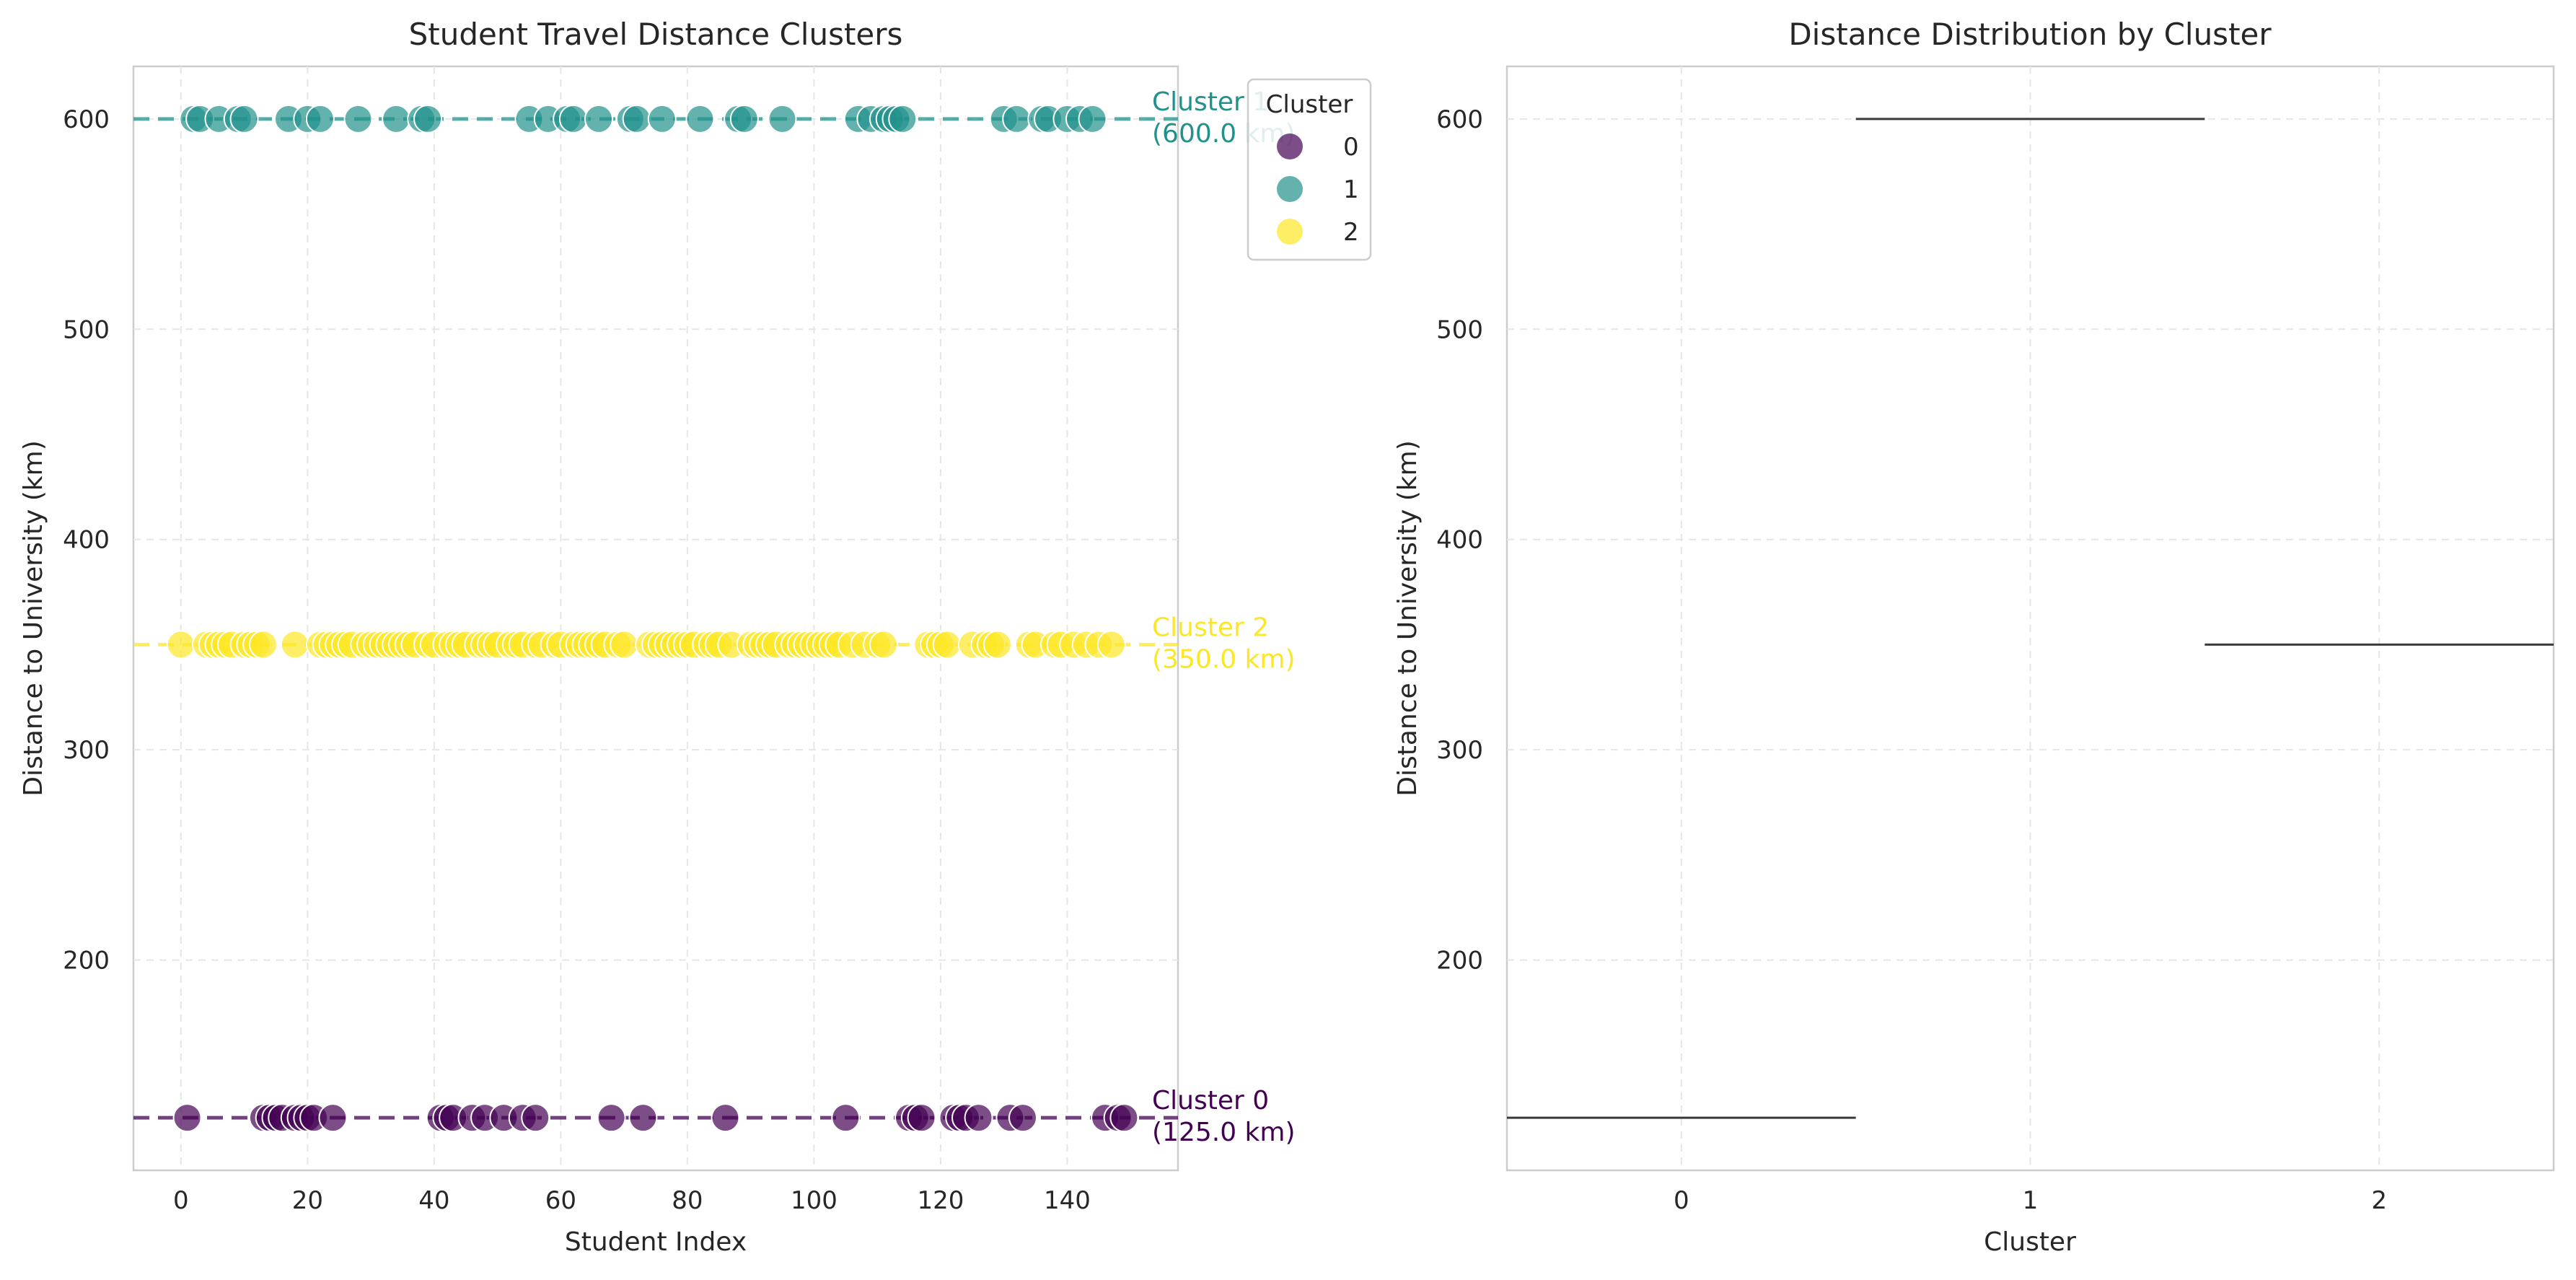 This screenshot has height=1280, width=2576. What do you see at coordinates (1224, 659) in the screenshot?
I see `annotation-cluster-2-line-1: (350.0 km)` at bounding box center [1224, 659].